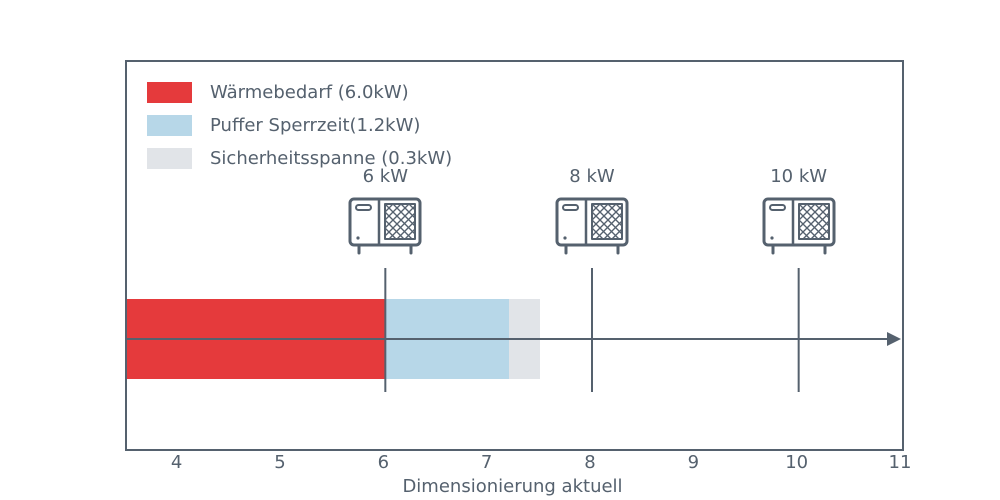  Describe the element at coordinates (486, 462) in the screenshot. I see `x-tick-7: 7` at that location.